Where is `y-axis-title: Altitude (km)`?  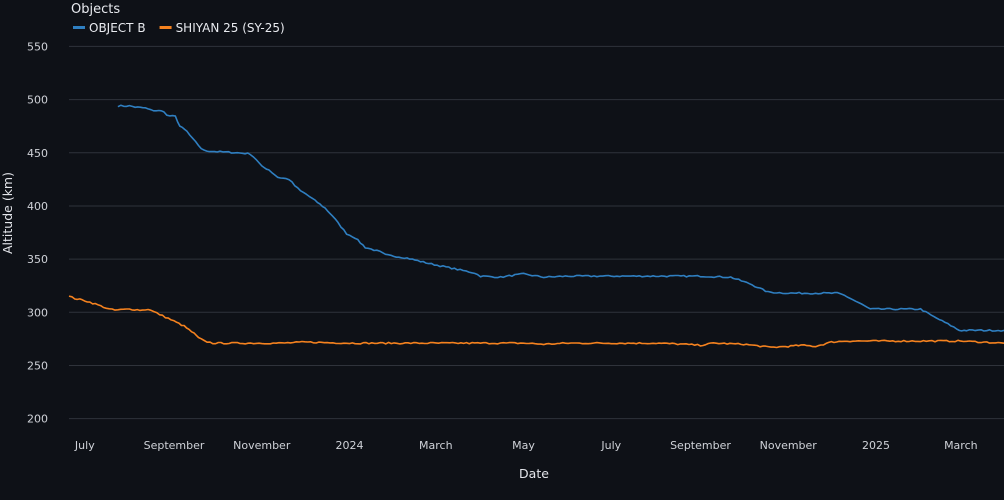 y-axis-title: Altitude (km) is located at coordinates (7, 213).